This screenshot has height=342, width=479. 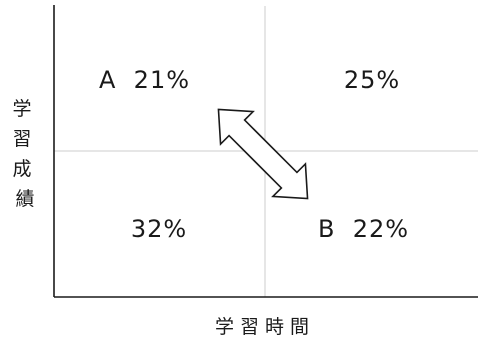 I want to click on y-axis-label-char: 学, so click(x=21, y=109).